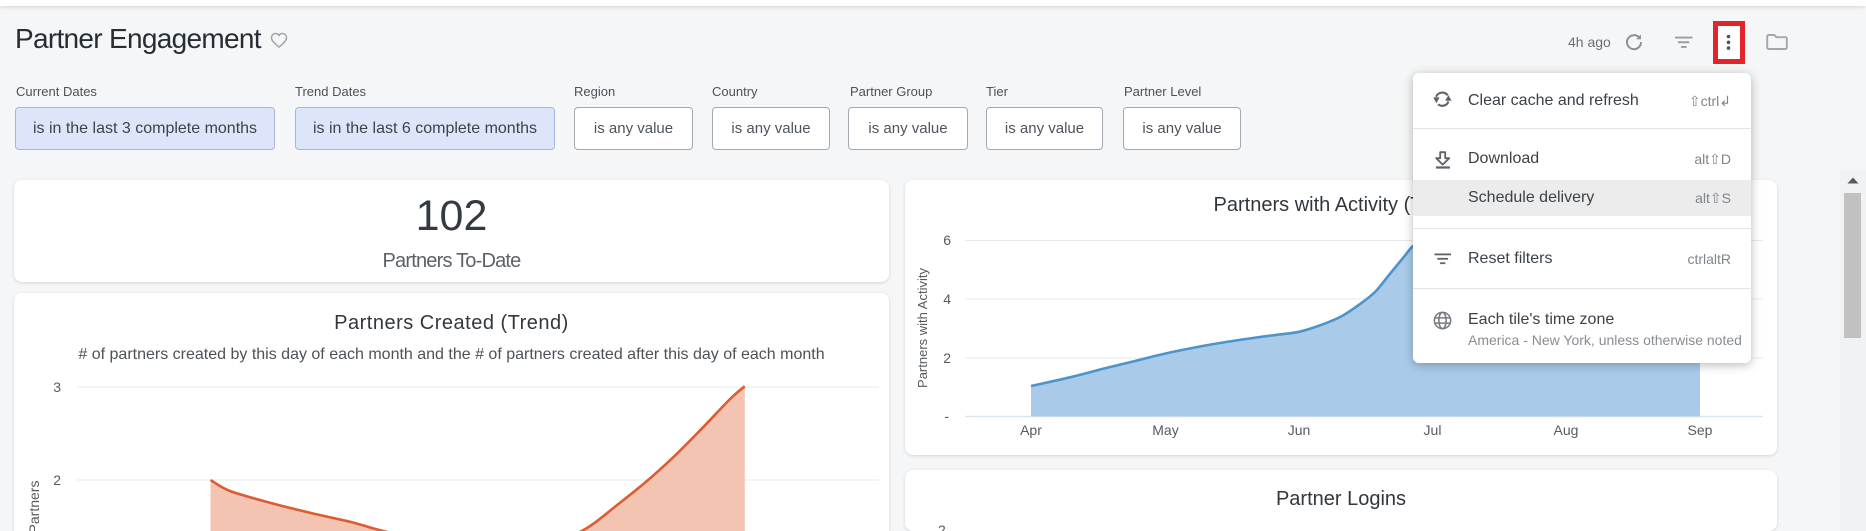  Describe the element at coordinates (57, 387) in the screenshot. I see `svg-text: 3` at that location.